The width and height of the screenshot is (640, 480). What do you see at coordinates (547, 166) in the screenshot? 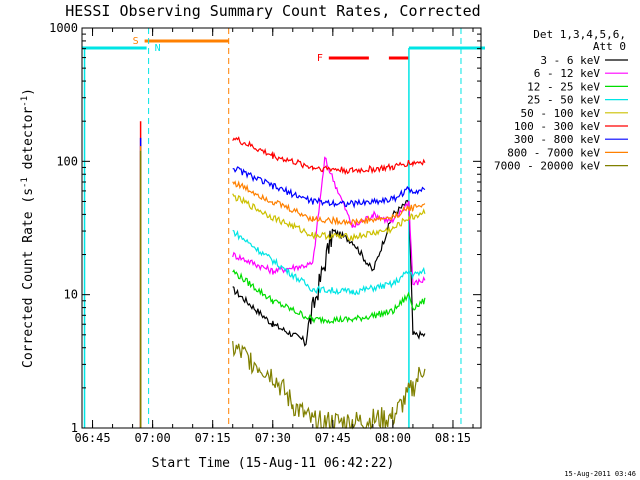
I see `legend-label-9: 7000 - 20000 keV` at bounding box center [547, 166].